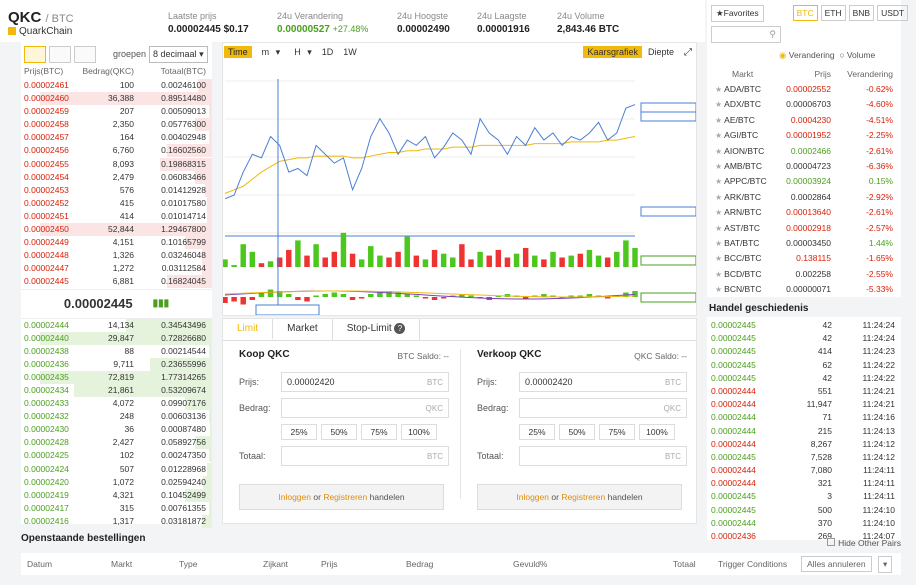  Describe the element at coordinates (537, 432) in the screenshot. I see `sell-25-button: 25%` at that location.